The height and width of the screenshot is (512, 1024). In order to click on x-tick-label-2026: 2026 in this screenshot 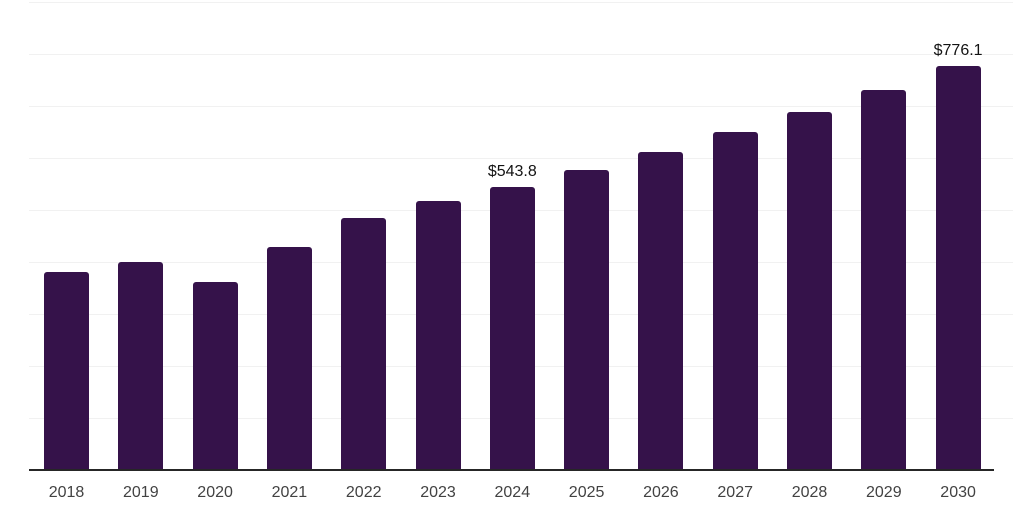, I will do `click(661, 492)`.